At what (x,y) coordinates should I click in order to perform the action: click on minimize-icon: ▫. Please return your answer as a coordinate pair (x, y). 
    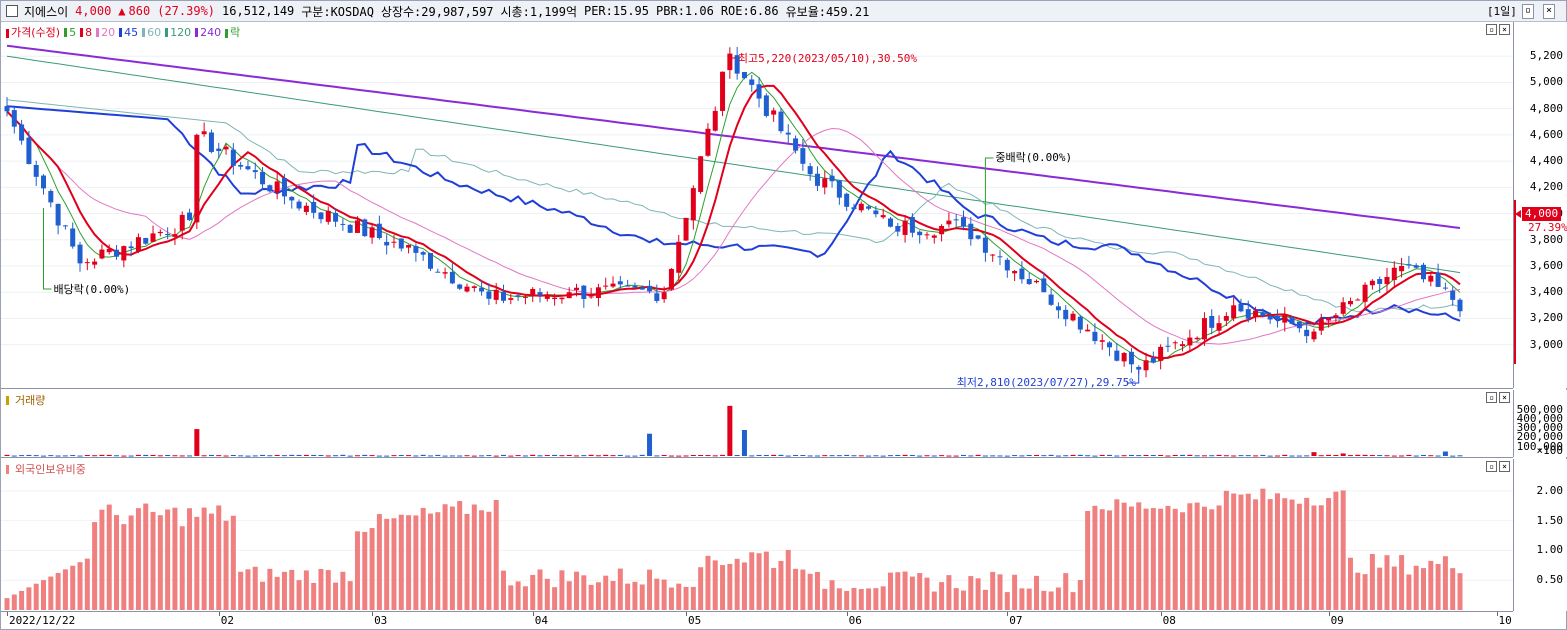
    Looking at the image, I should click on (1527, 11).